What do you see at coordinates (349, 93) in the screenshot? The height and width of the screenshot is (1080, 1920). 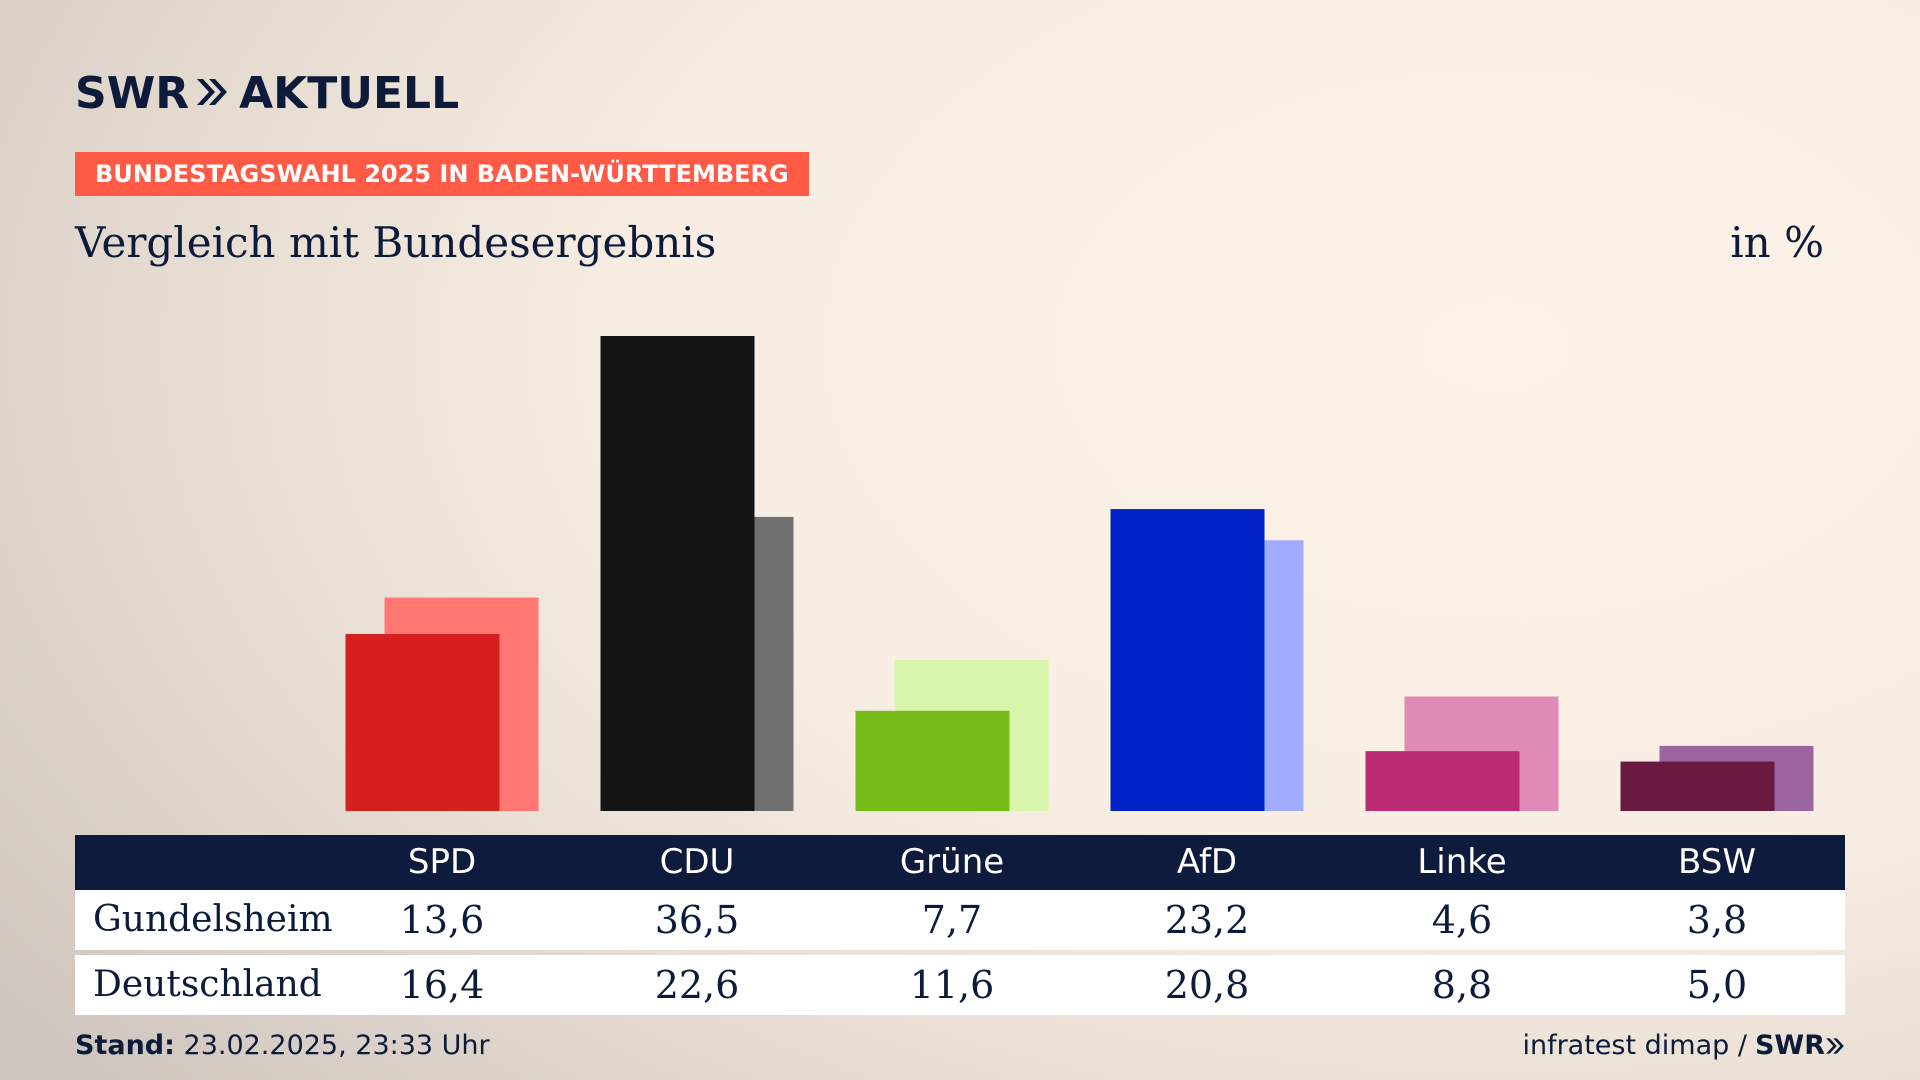 I see `logo-aktuell: AKTUELL` at bounding box center [349, 93].